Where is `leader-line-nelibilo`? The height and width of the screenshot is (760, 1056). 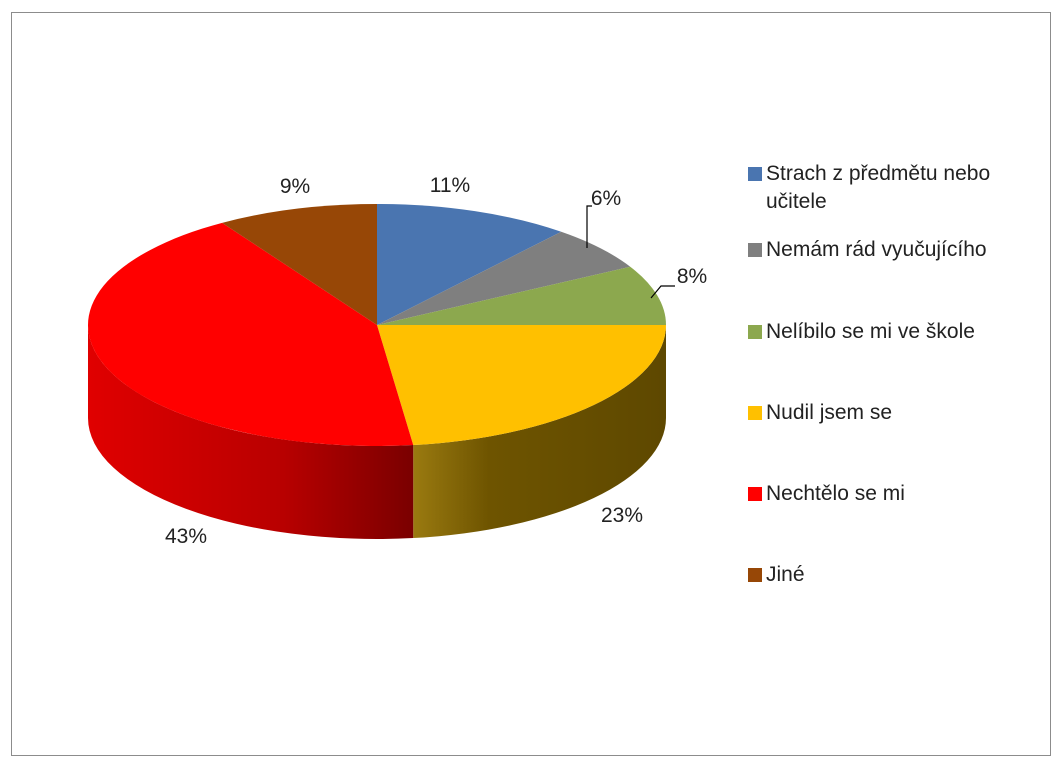
leader-line-nelibilo is located at coordinates (662, 292).